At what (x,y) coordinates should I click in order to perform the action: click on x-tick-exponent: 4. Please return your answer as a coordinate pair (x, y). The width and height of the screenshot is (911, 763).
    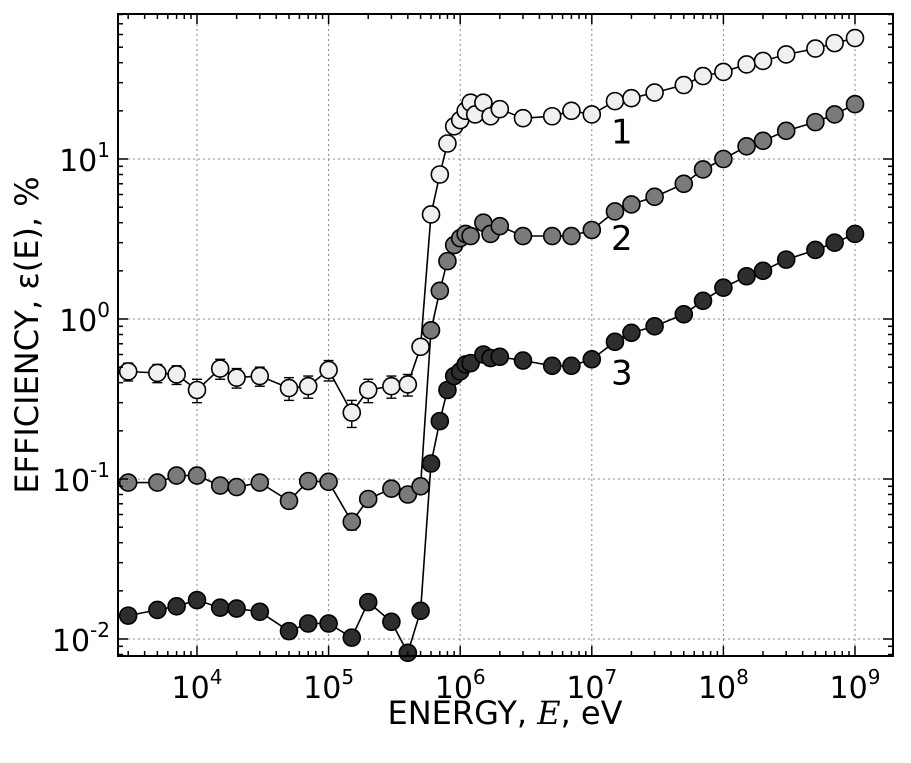
    Looking at the image, I should click on (216, 677).